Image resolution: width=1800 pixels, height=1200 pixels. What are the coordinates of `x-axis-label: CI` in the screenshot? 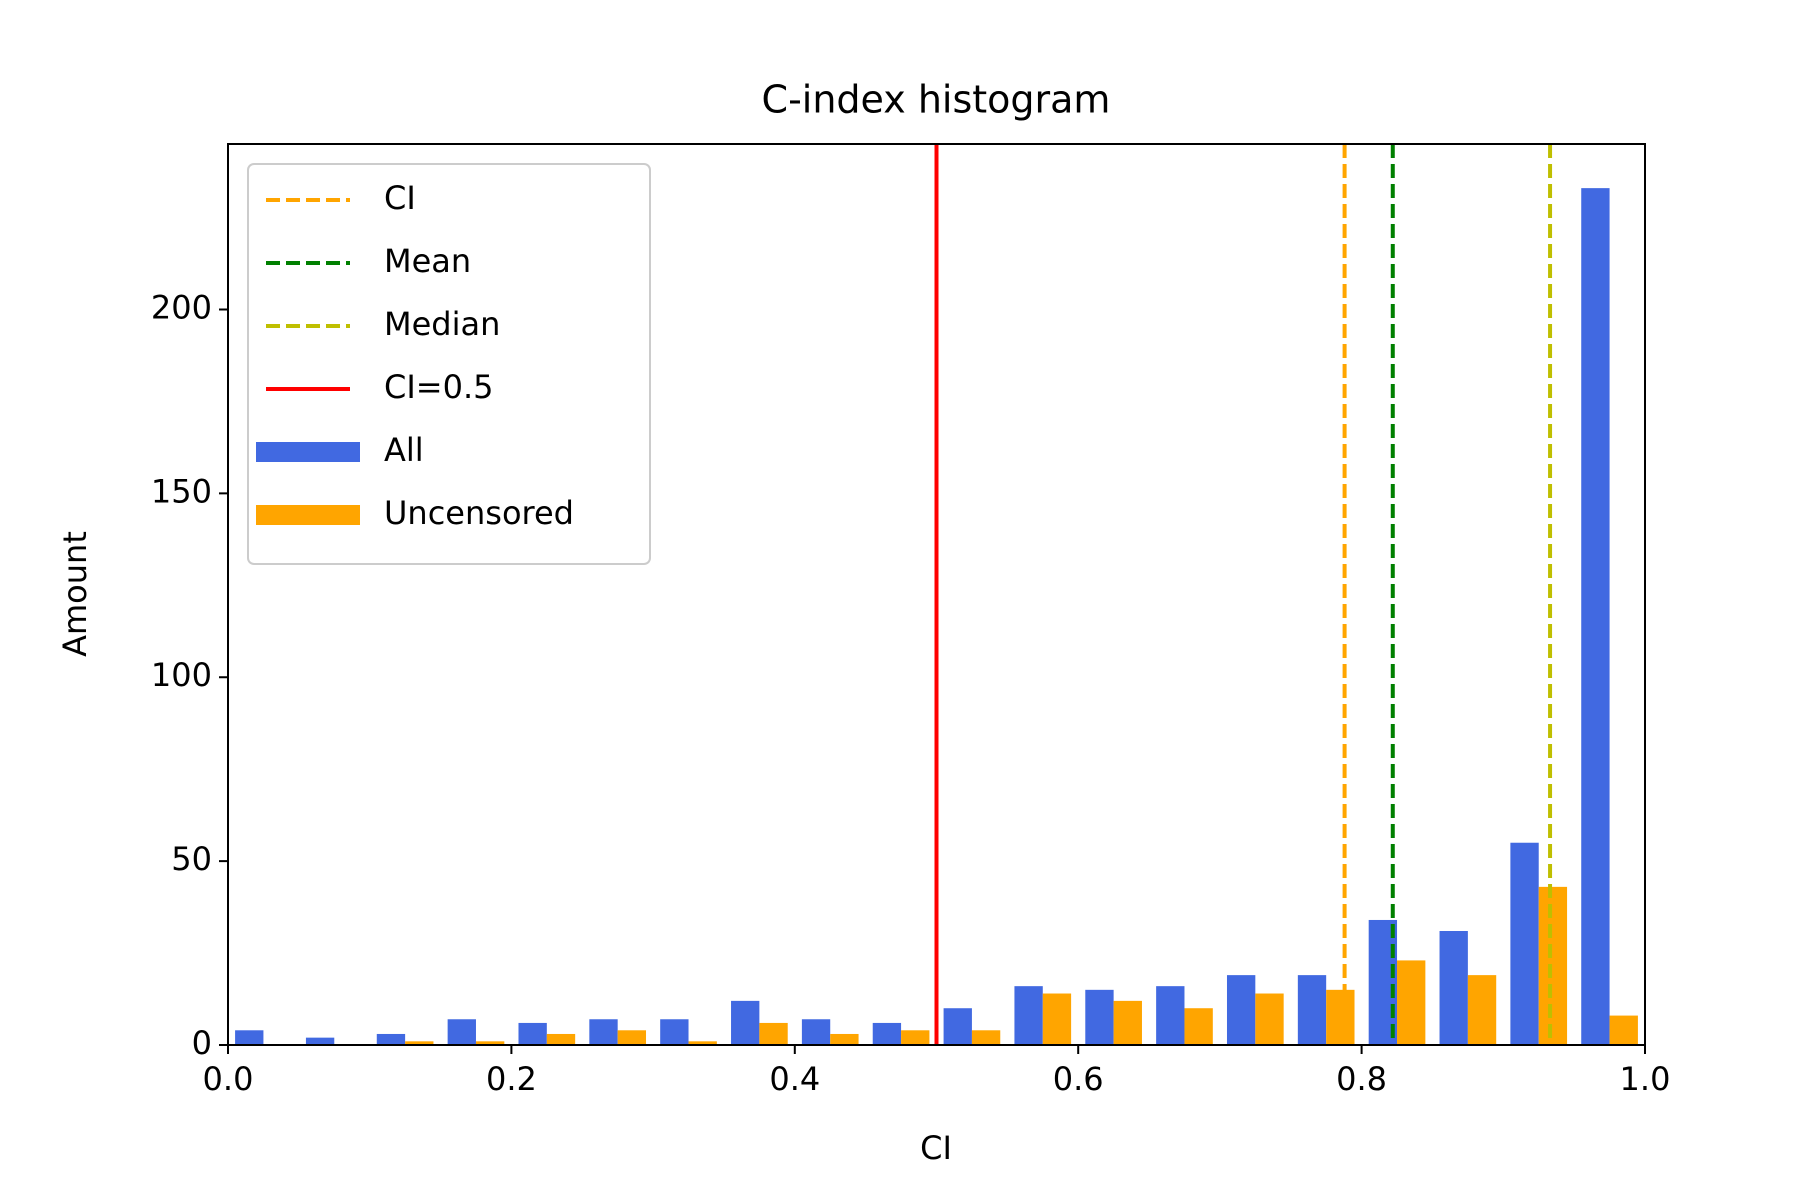 It's located at (936, 1148).